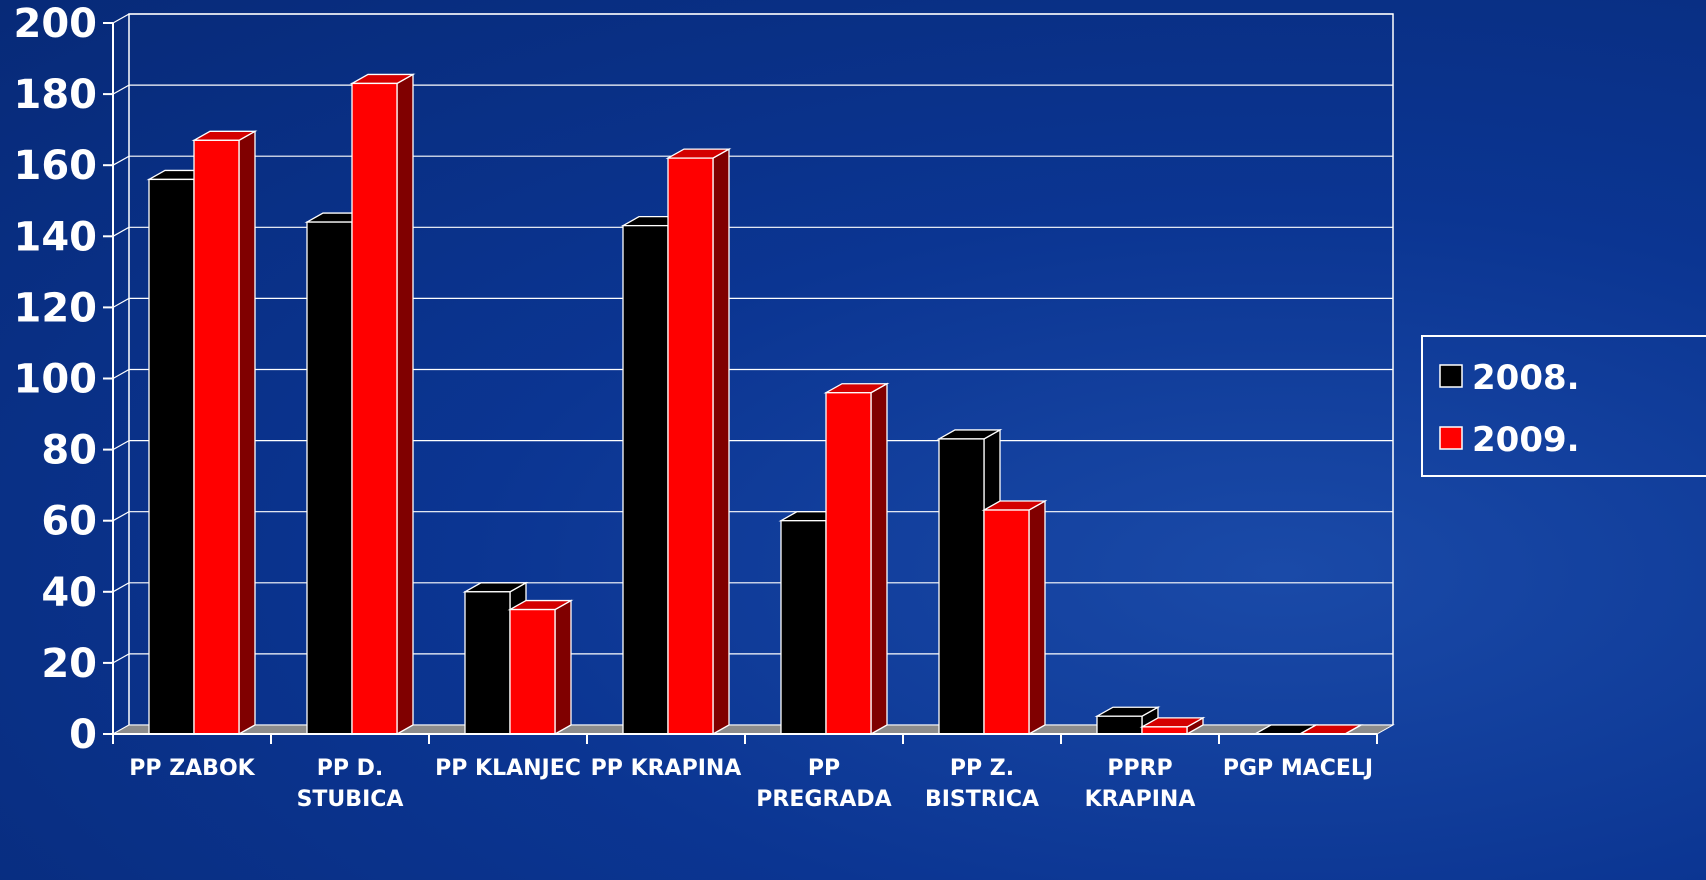 The width and height of the screenshot is (1706, 880). Describe the element at coordinates (56, 380) in the screenshot. I see `y-tick-label: 100` at that location.